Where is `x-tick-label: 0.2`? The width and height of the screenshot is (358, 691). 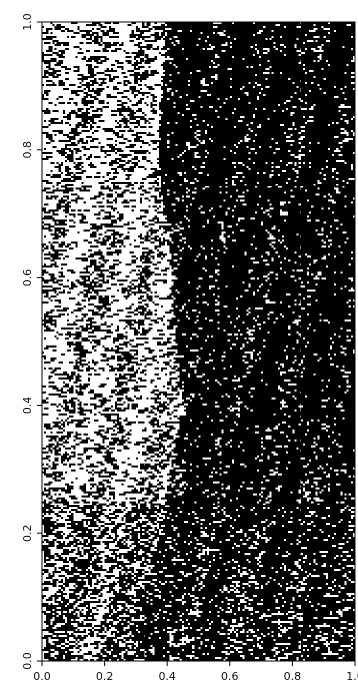
x-tick-label: 0.2 is located at coordinates (105, 676).